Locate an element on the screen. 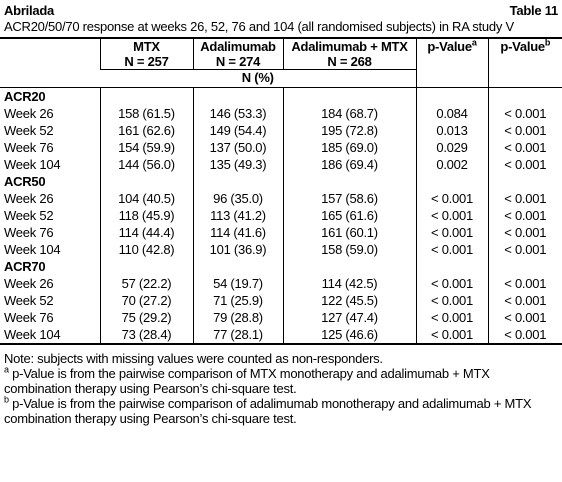 The image size is (562, 482). column-header: Adalimumab + MTX N = 268 is located at coordinates (349, 54).